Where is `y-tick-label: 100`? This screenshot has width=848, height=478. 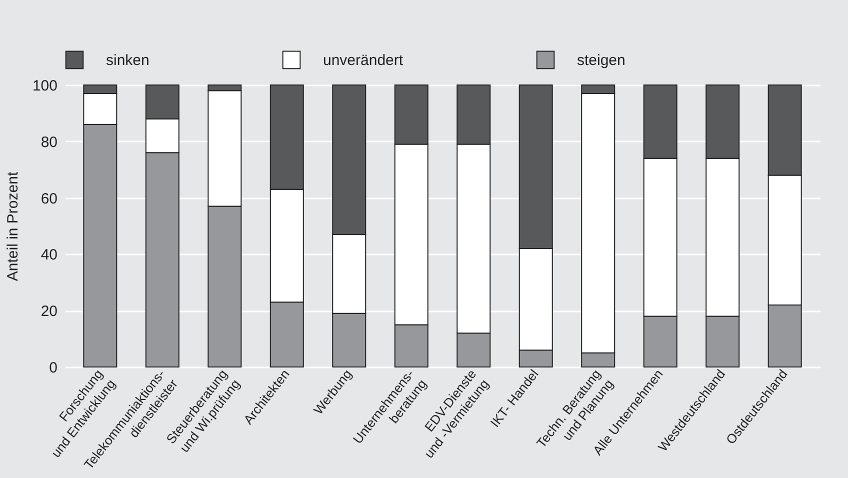
y-tick-label: 100 is located at coordinates (45, 86).